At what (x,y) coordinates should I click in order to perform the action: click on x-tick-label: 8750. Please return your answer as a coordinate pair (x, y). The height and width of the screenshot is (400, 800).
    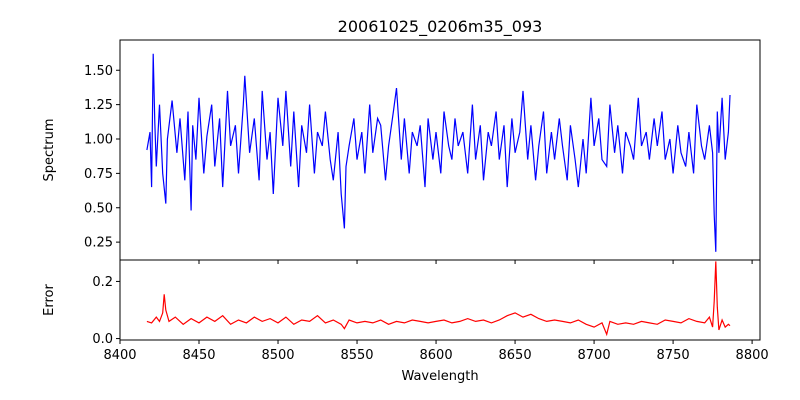
    Looking at the image, I should click on (673, 355).